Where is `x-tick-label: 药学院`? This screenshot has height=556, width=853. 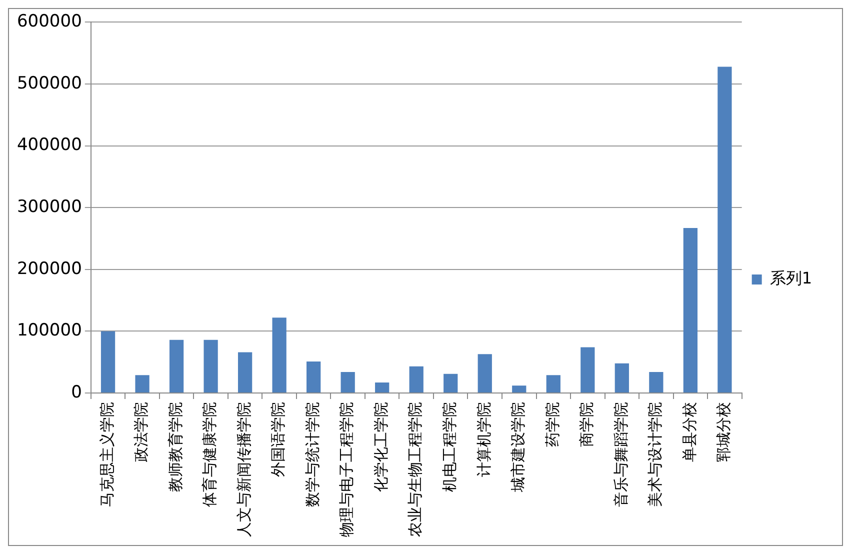 x-tick-label: 药学院 is located at coordinates (552, 424).